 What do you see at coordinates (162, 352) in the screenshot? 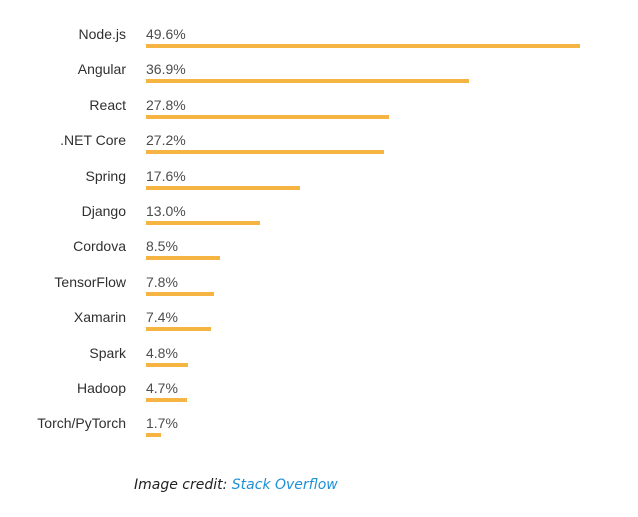
I see `value-label: 4.8%` at bounding box center [162, 352].